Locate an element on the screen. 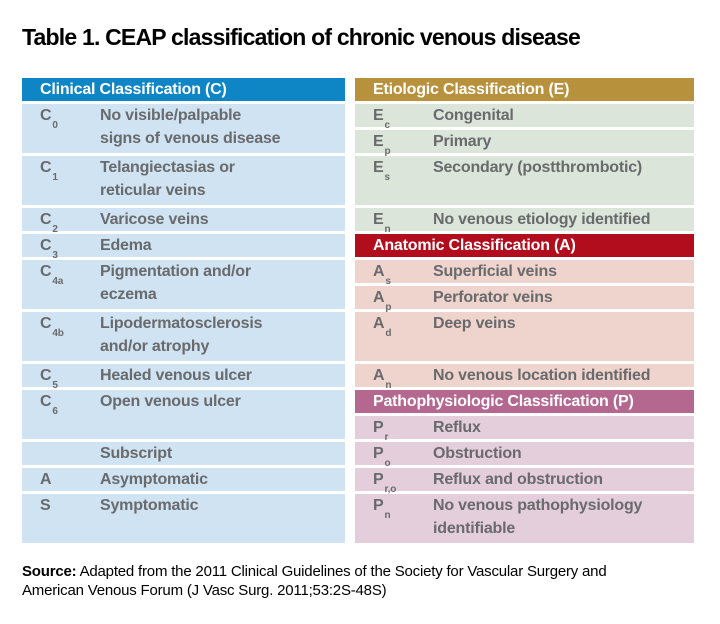 This screenshot has height=624, width=720. section-header: Pathophysiologic Classification (P) is located at coordinates (524, 401).